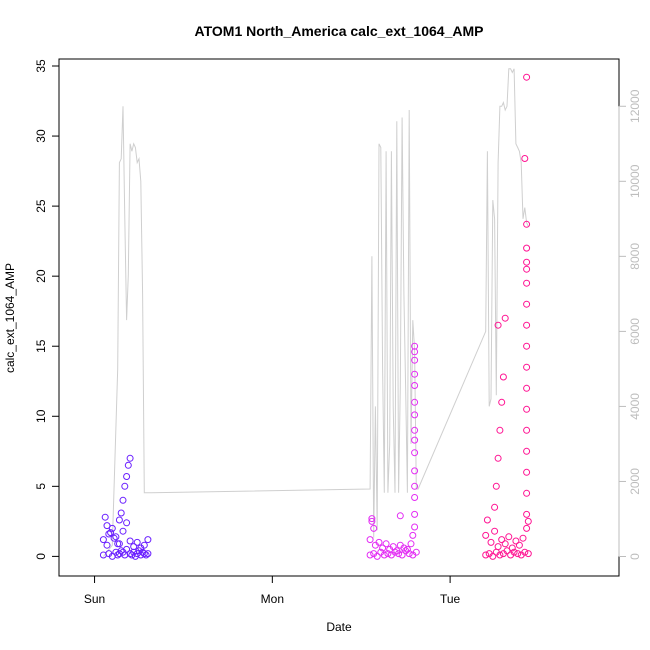 This screenshot has height=650, width=650. What do you see at coordinates (41, 416) in the screenshot?
I see `y-tick-label: 10` at bounding box center [41, 416].